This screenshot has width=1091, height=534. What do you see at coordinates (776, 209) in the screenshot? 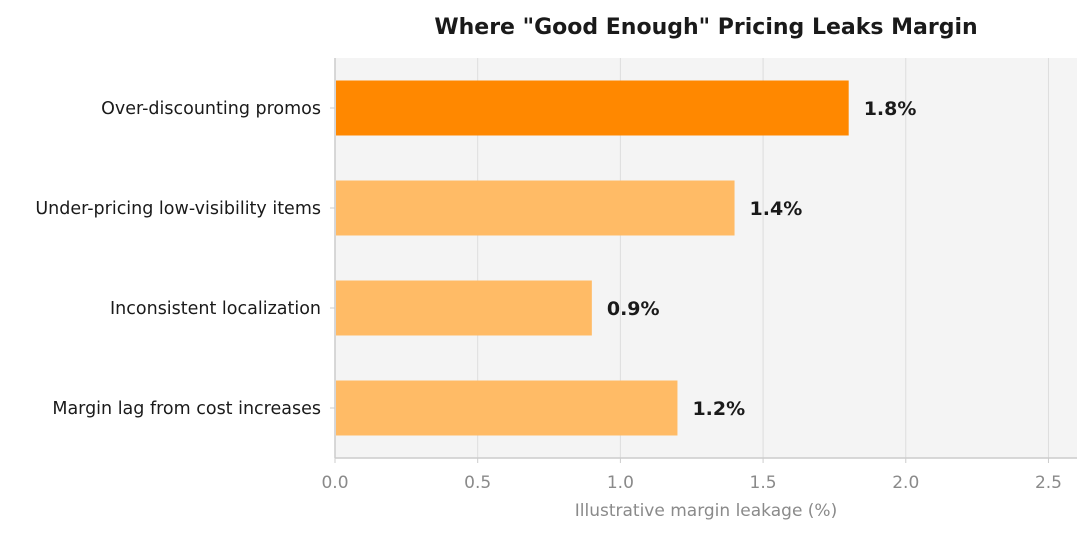
I see `data-label: 1.4%` at bounding box center [776, 209].